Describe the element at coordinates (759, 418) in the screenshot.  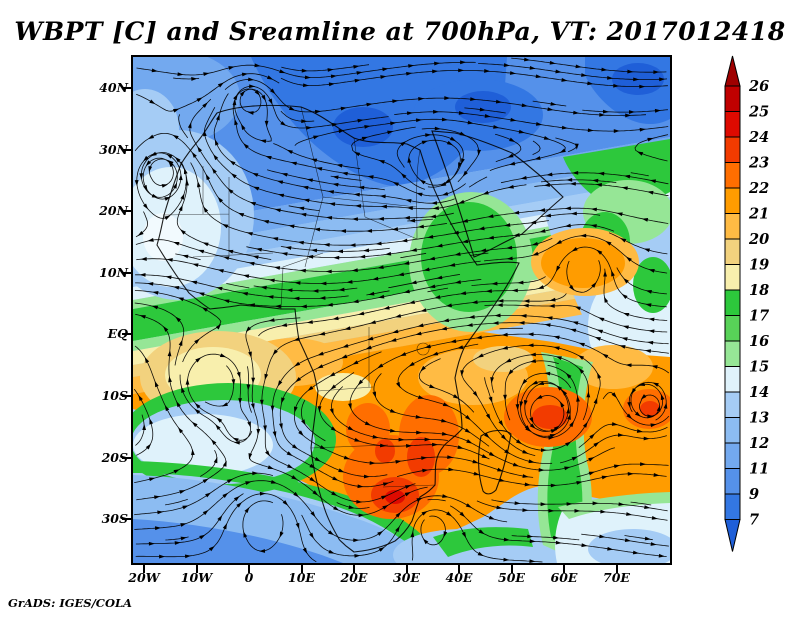
I see `colorbar-label: 13` at that location.